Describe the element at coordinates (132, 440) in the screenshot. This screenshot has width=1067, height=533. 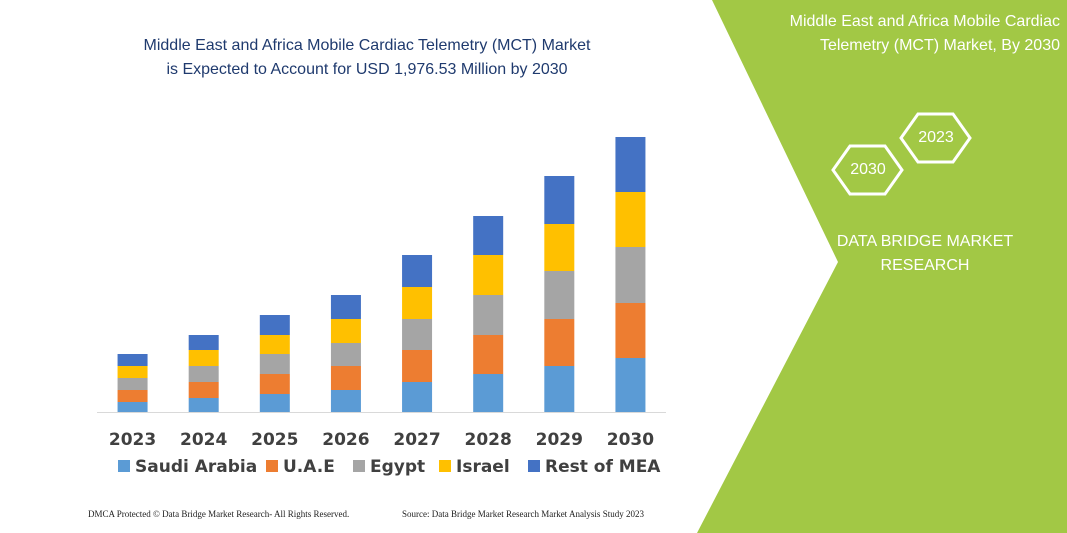
I see `x-tick-label: 2023` at that location.